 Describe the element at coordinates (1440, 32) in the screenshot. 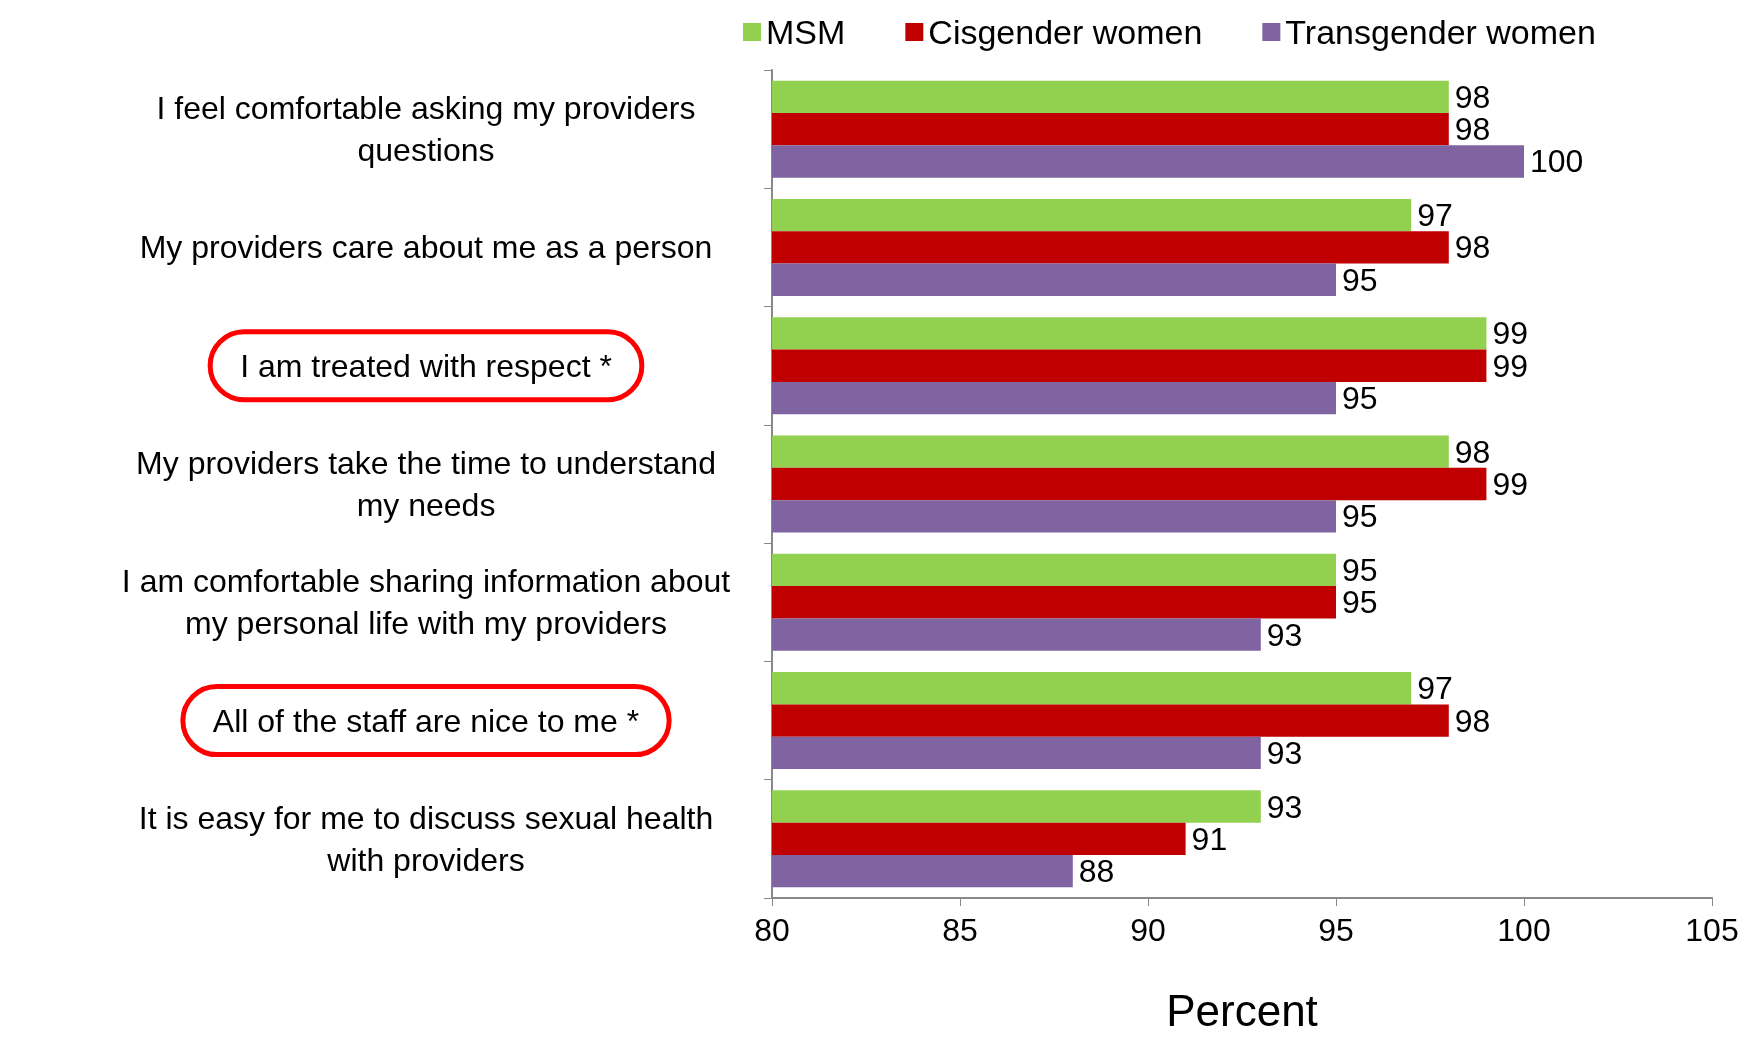

I see `legend-label: Transgender women` at that location.